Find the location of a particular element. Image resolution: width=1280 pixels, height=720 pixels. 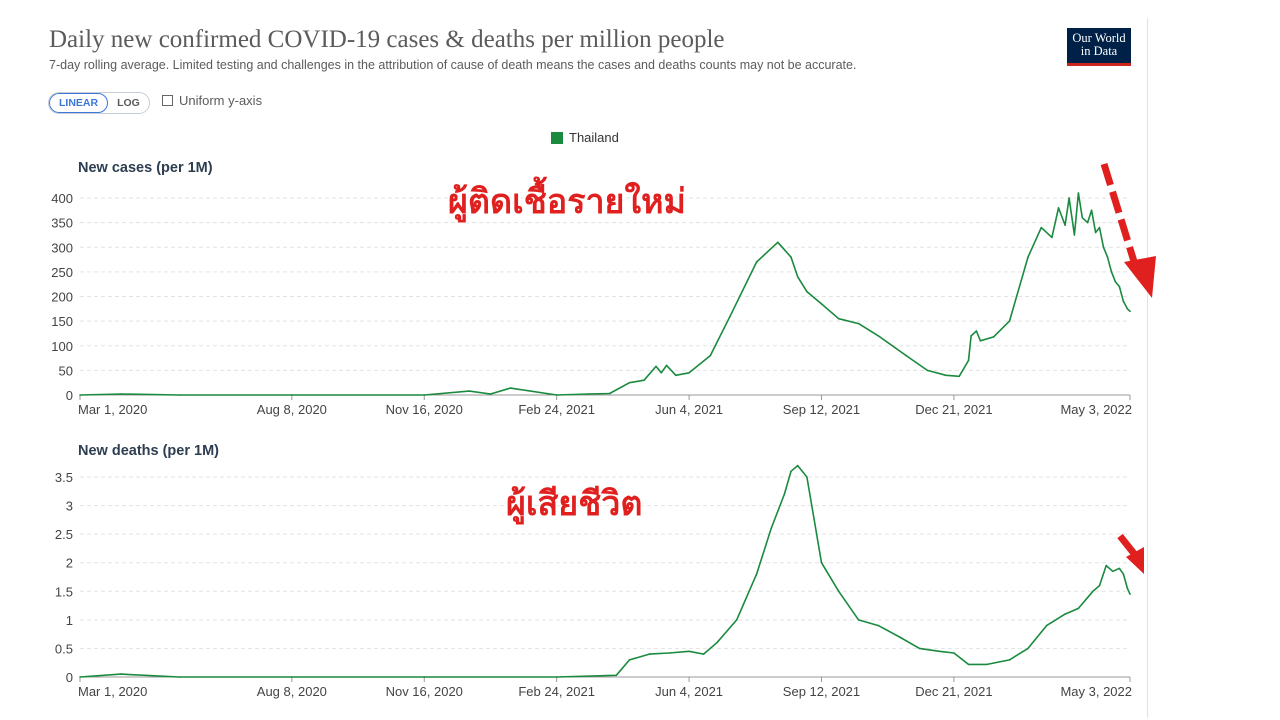

legend: Thailand is located at coordinates (585, 137).